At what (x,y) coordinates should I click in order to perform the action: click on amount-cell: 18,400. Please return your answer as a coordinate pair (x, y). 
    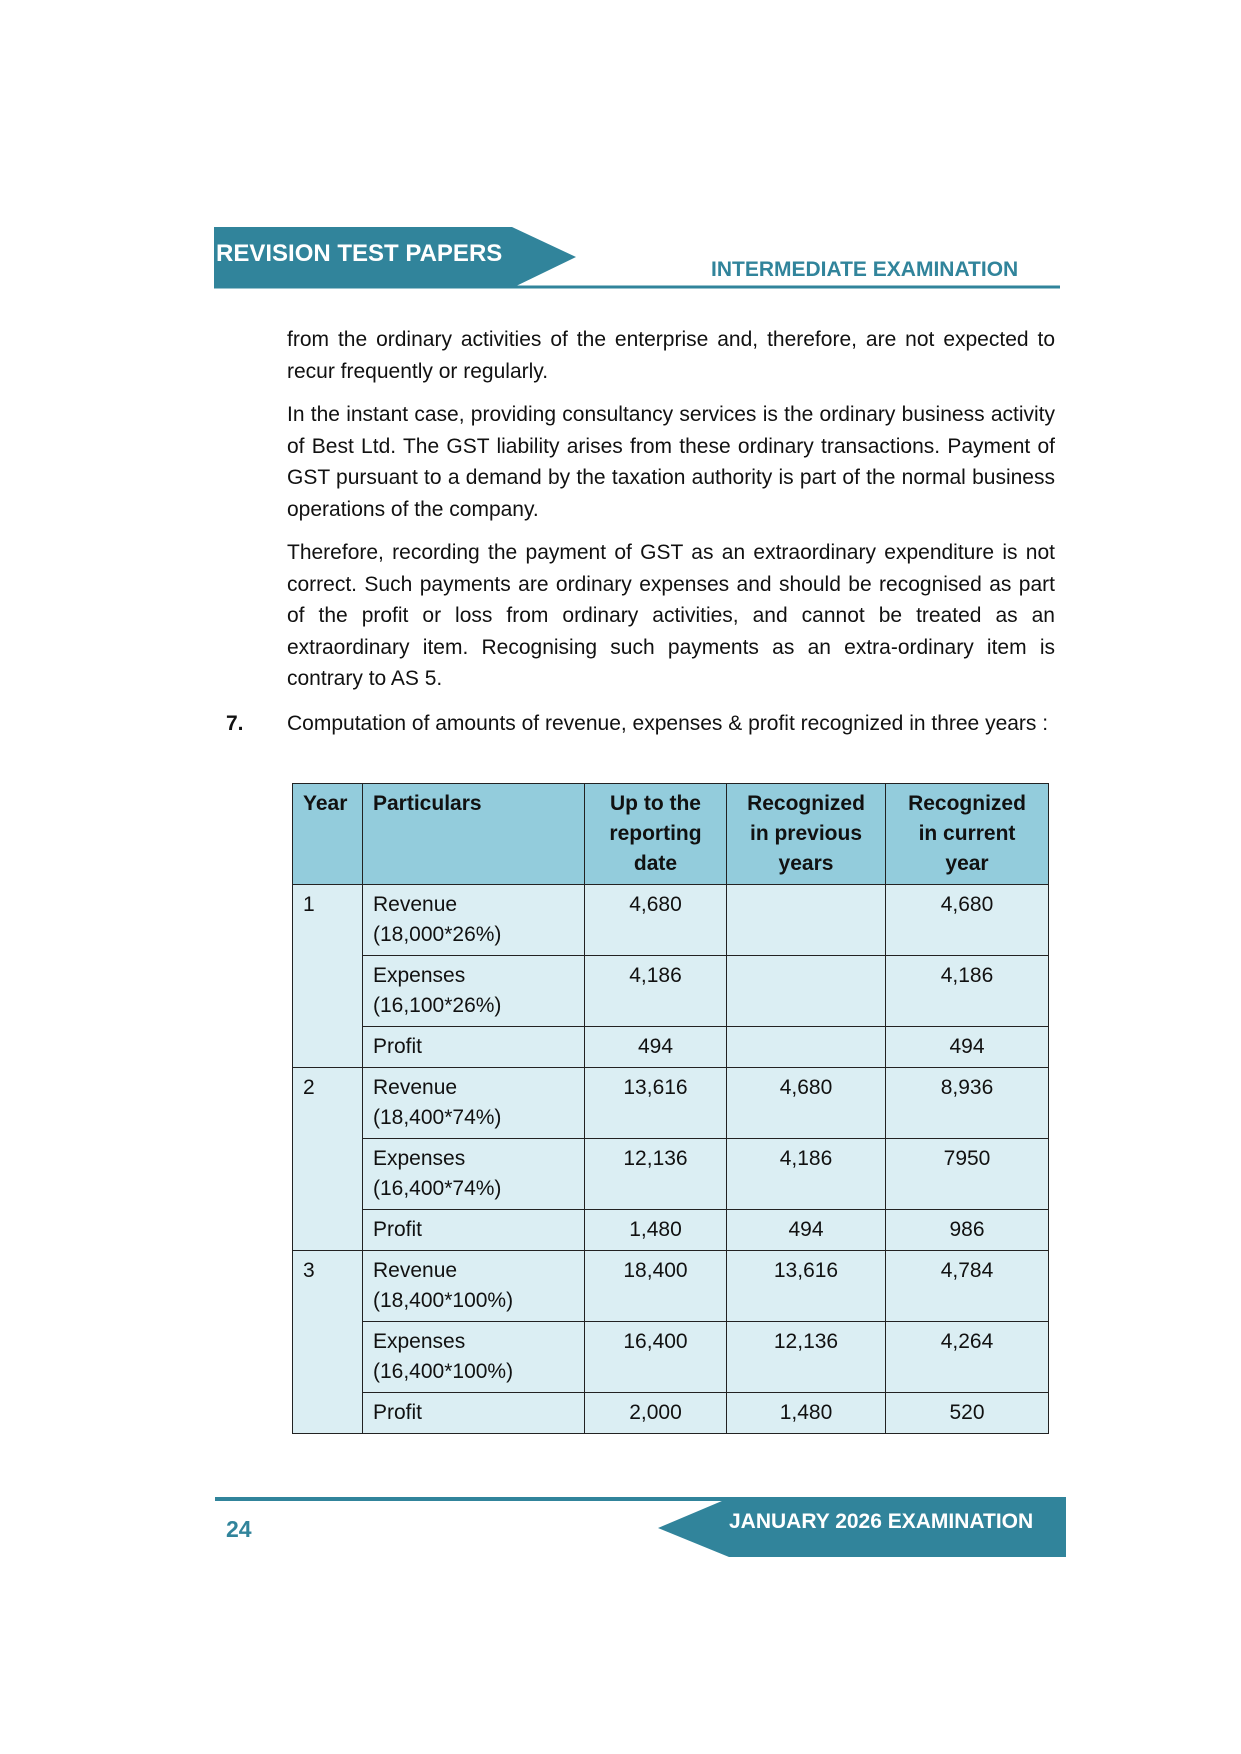
    Looking at the image, I should click on (655, 1286).